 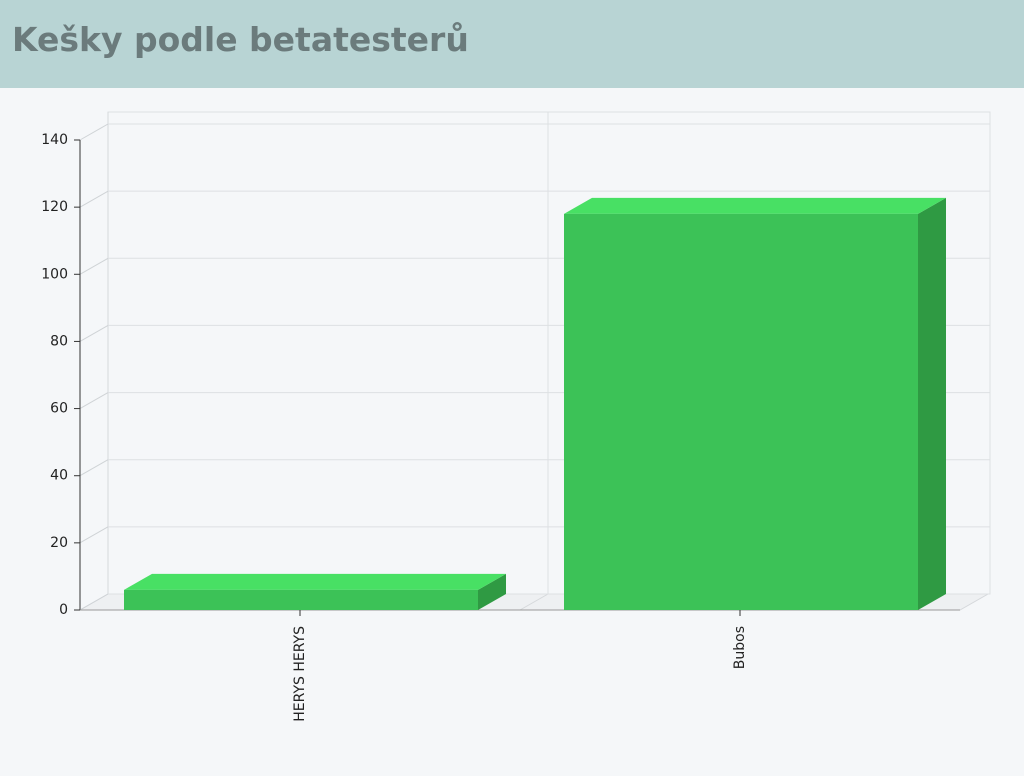 What do you see at coordinates (534, 602) in the screenshot?
I see `category-divider` at bounding box center [534, 602].